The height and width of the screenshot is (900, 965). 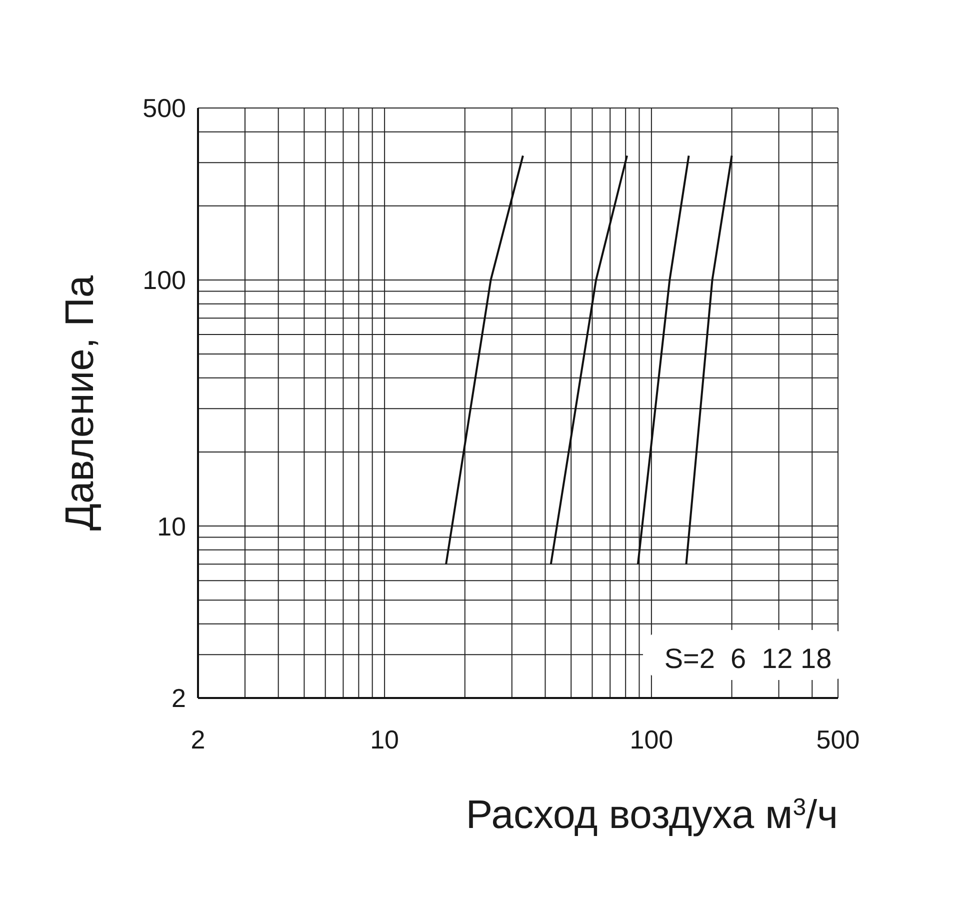 I want to click on x-axis-title: Расход воздуха м$^{3}$/ч, so click(x=652, y=815).